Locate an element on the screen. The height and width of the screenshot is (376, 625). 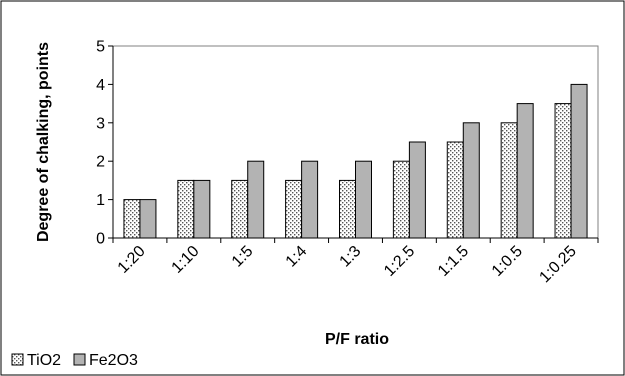
y-tick-label: 1 is located at coordinates (100, 200).